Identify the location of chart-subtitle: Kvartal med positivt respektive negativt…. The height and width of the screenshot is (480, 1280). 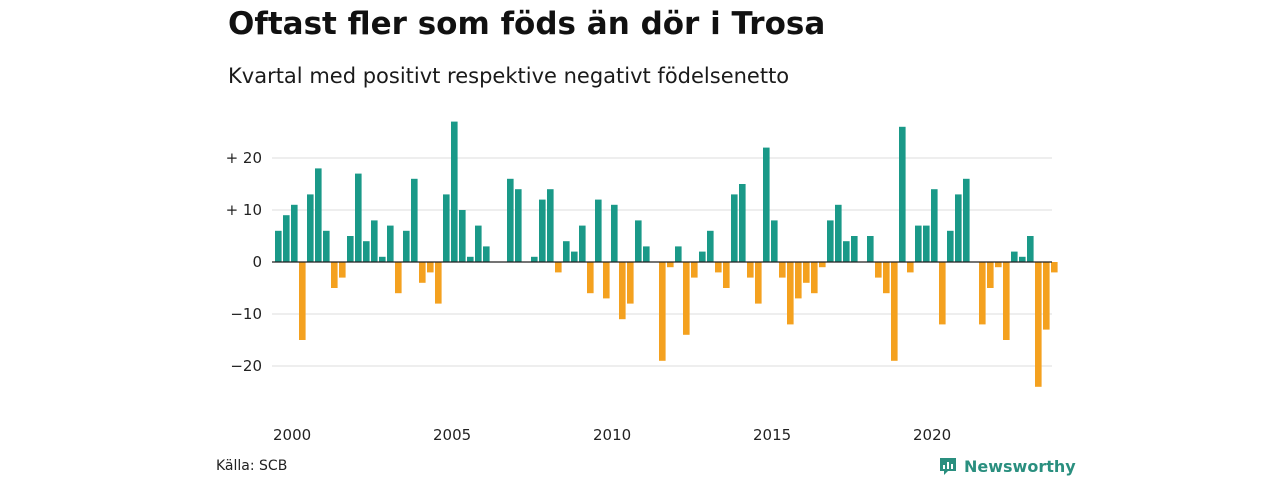
(509, 76).